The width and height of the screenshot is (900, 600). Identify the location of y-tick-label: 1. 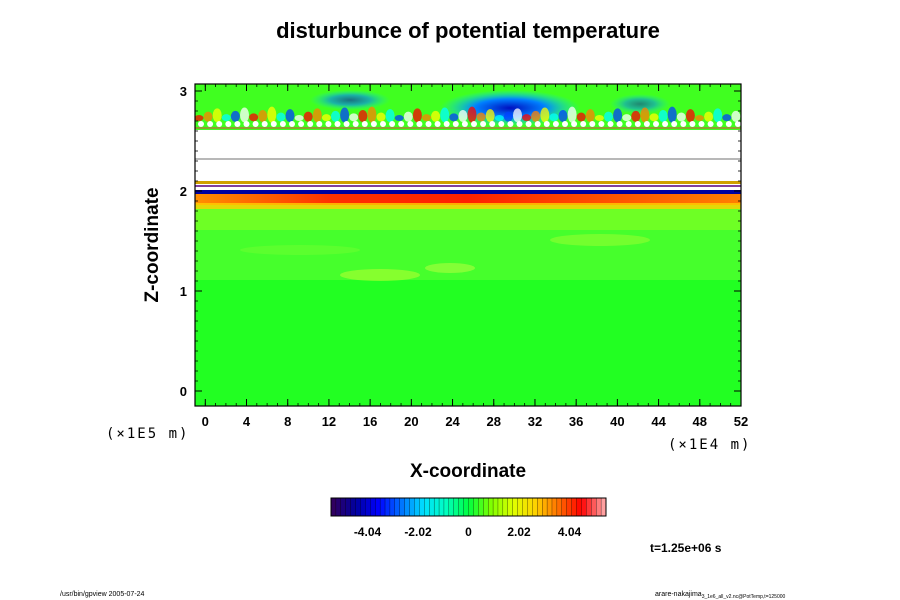
(183, 291).